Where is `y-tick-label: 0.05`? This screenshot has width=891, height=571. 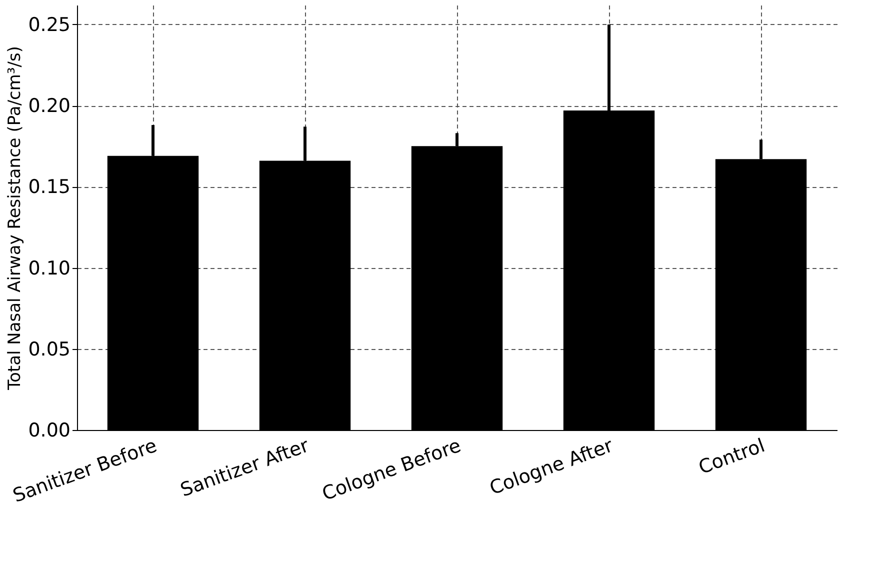
y-tick-label: 0.05 is located at coordinates (49, 349).